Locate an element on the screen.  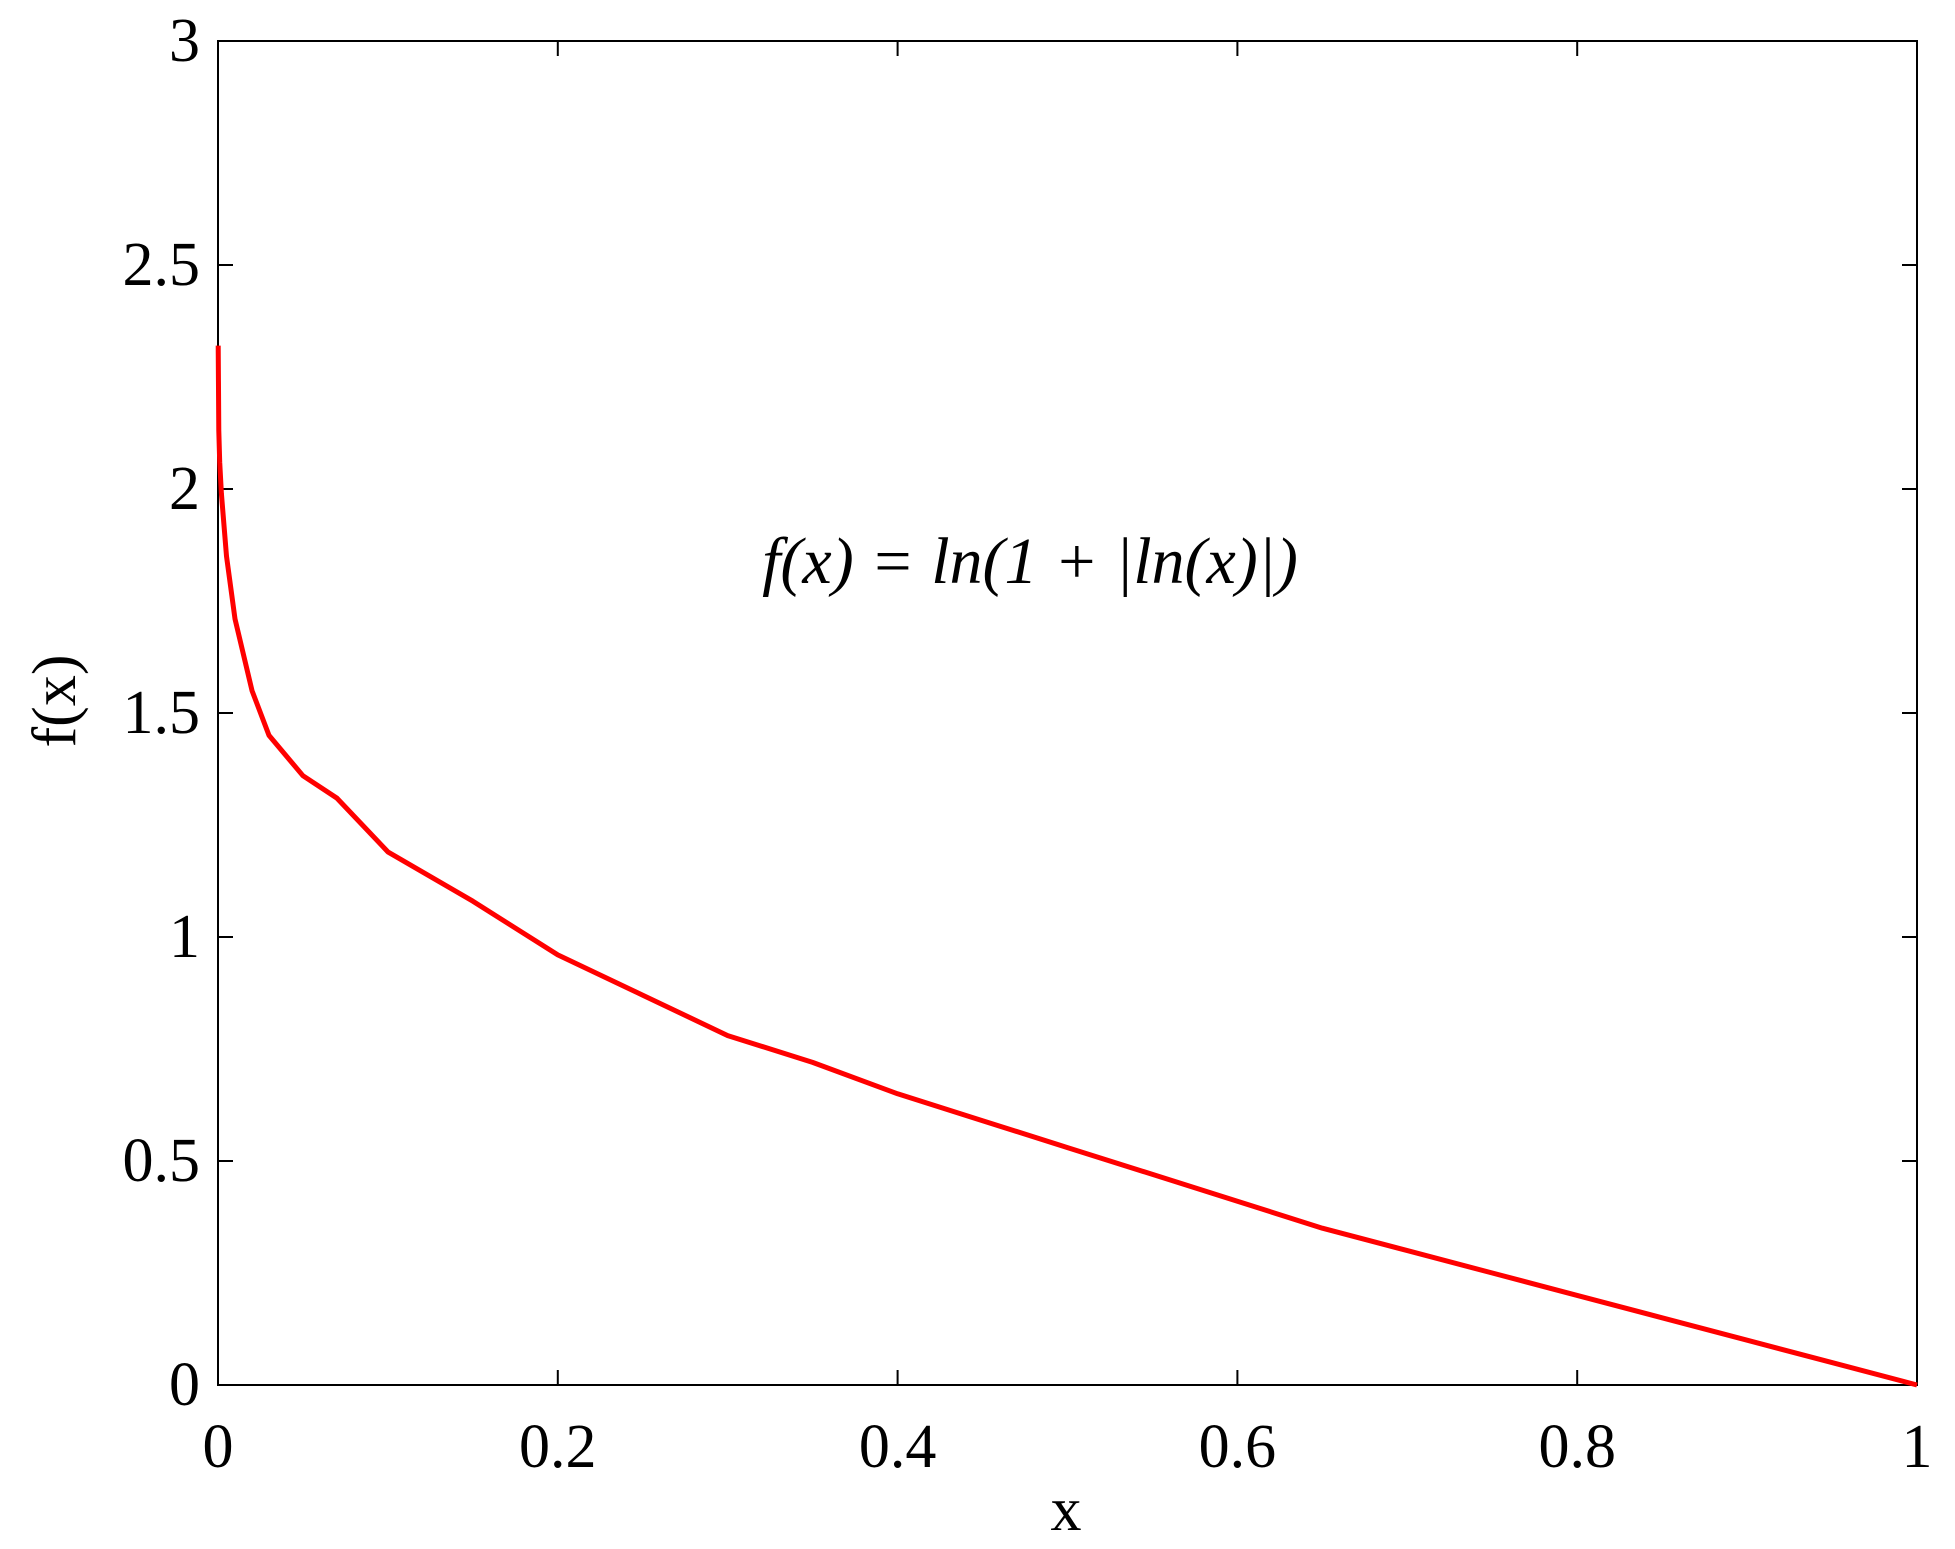
y-tick-label: 3 is located at coordinates (184, 41).